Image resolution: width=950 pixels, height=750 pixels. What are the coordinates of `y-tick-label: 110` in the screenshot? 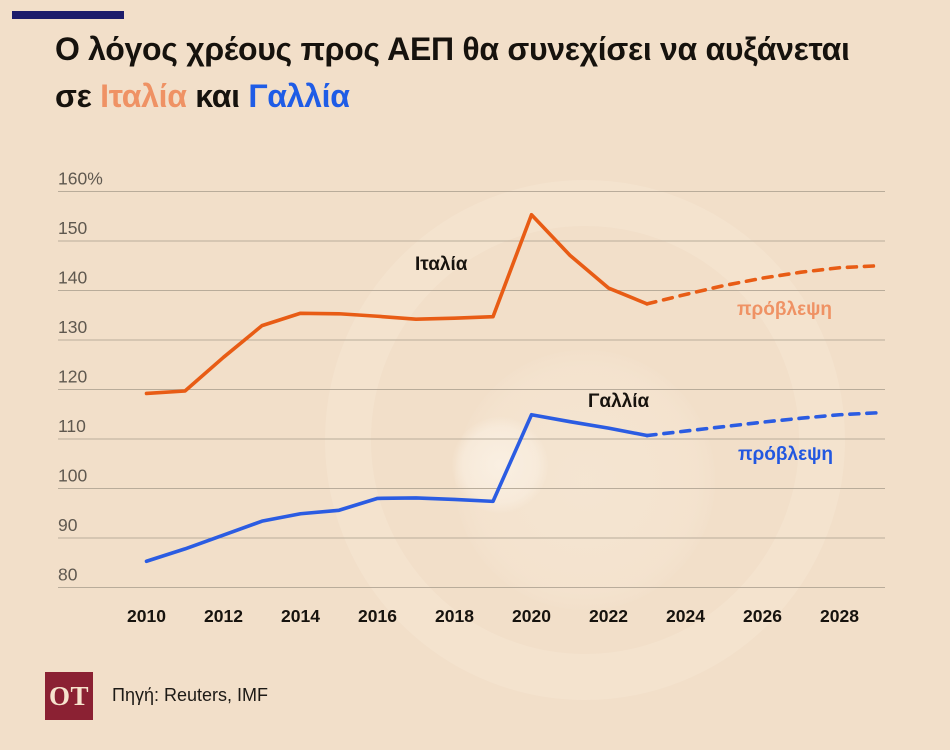 It's located at (72, 426).